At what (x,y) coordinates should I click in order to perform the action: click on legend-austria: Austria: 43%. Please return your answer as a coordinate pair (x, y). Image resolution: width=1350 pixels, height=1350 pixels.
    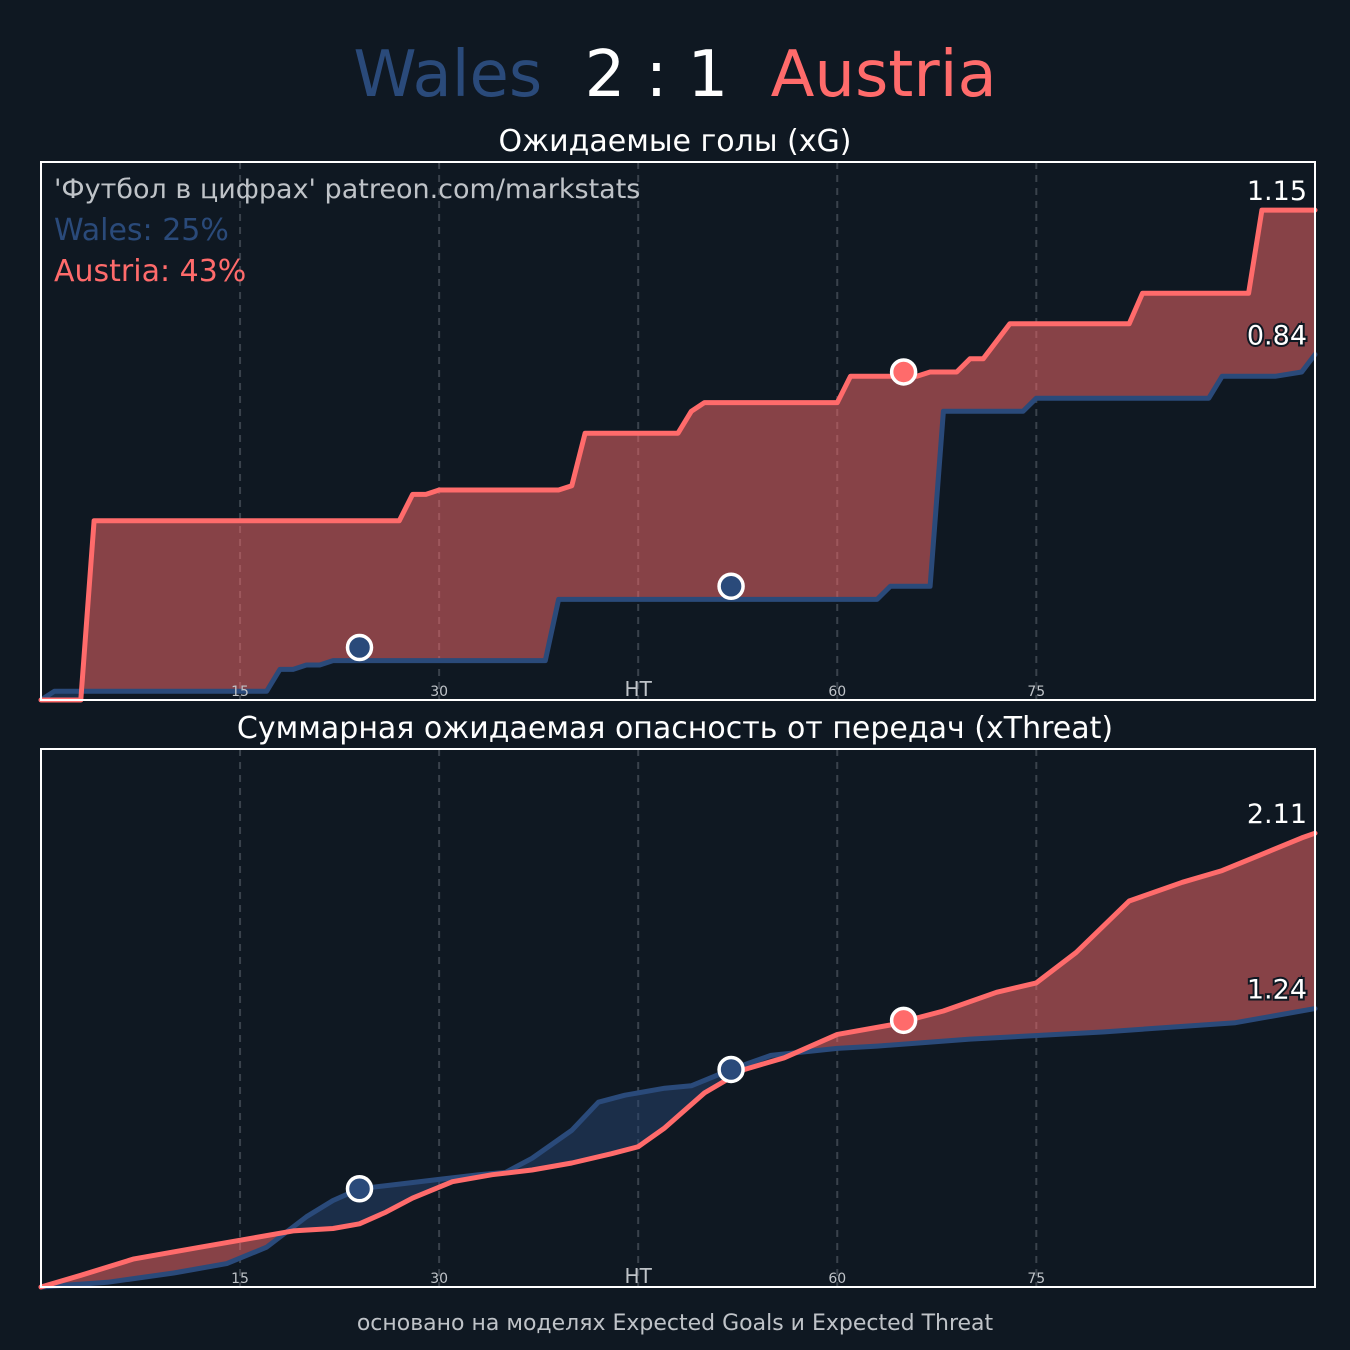
    Looking at the image, I should click on (150, 271).